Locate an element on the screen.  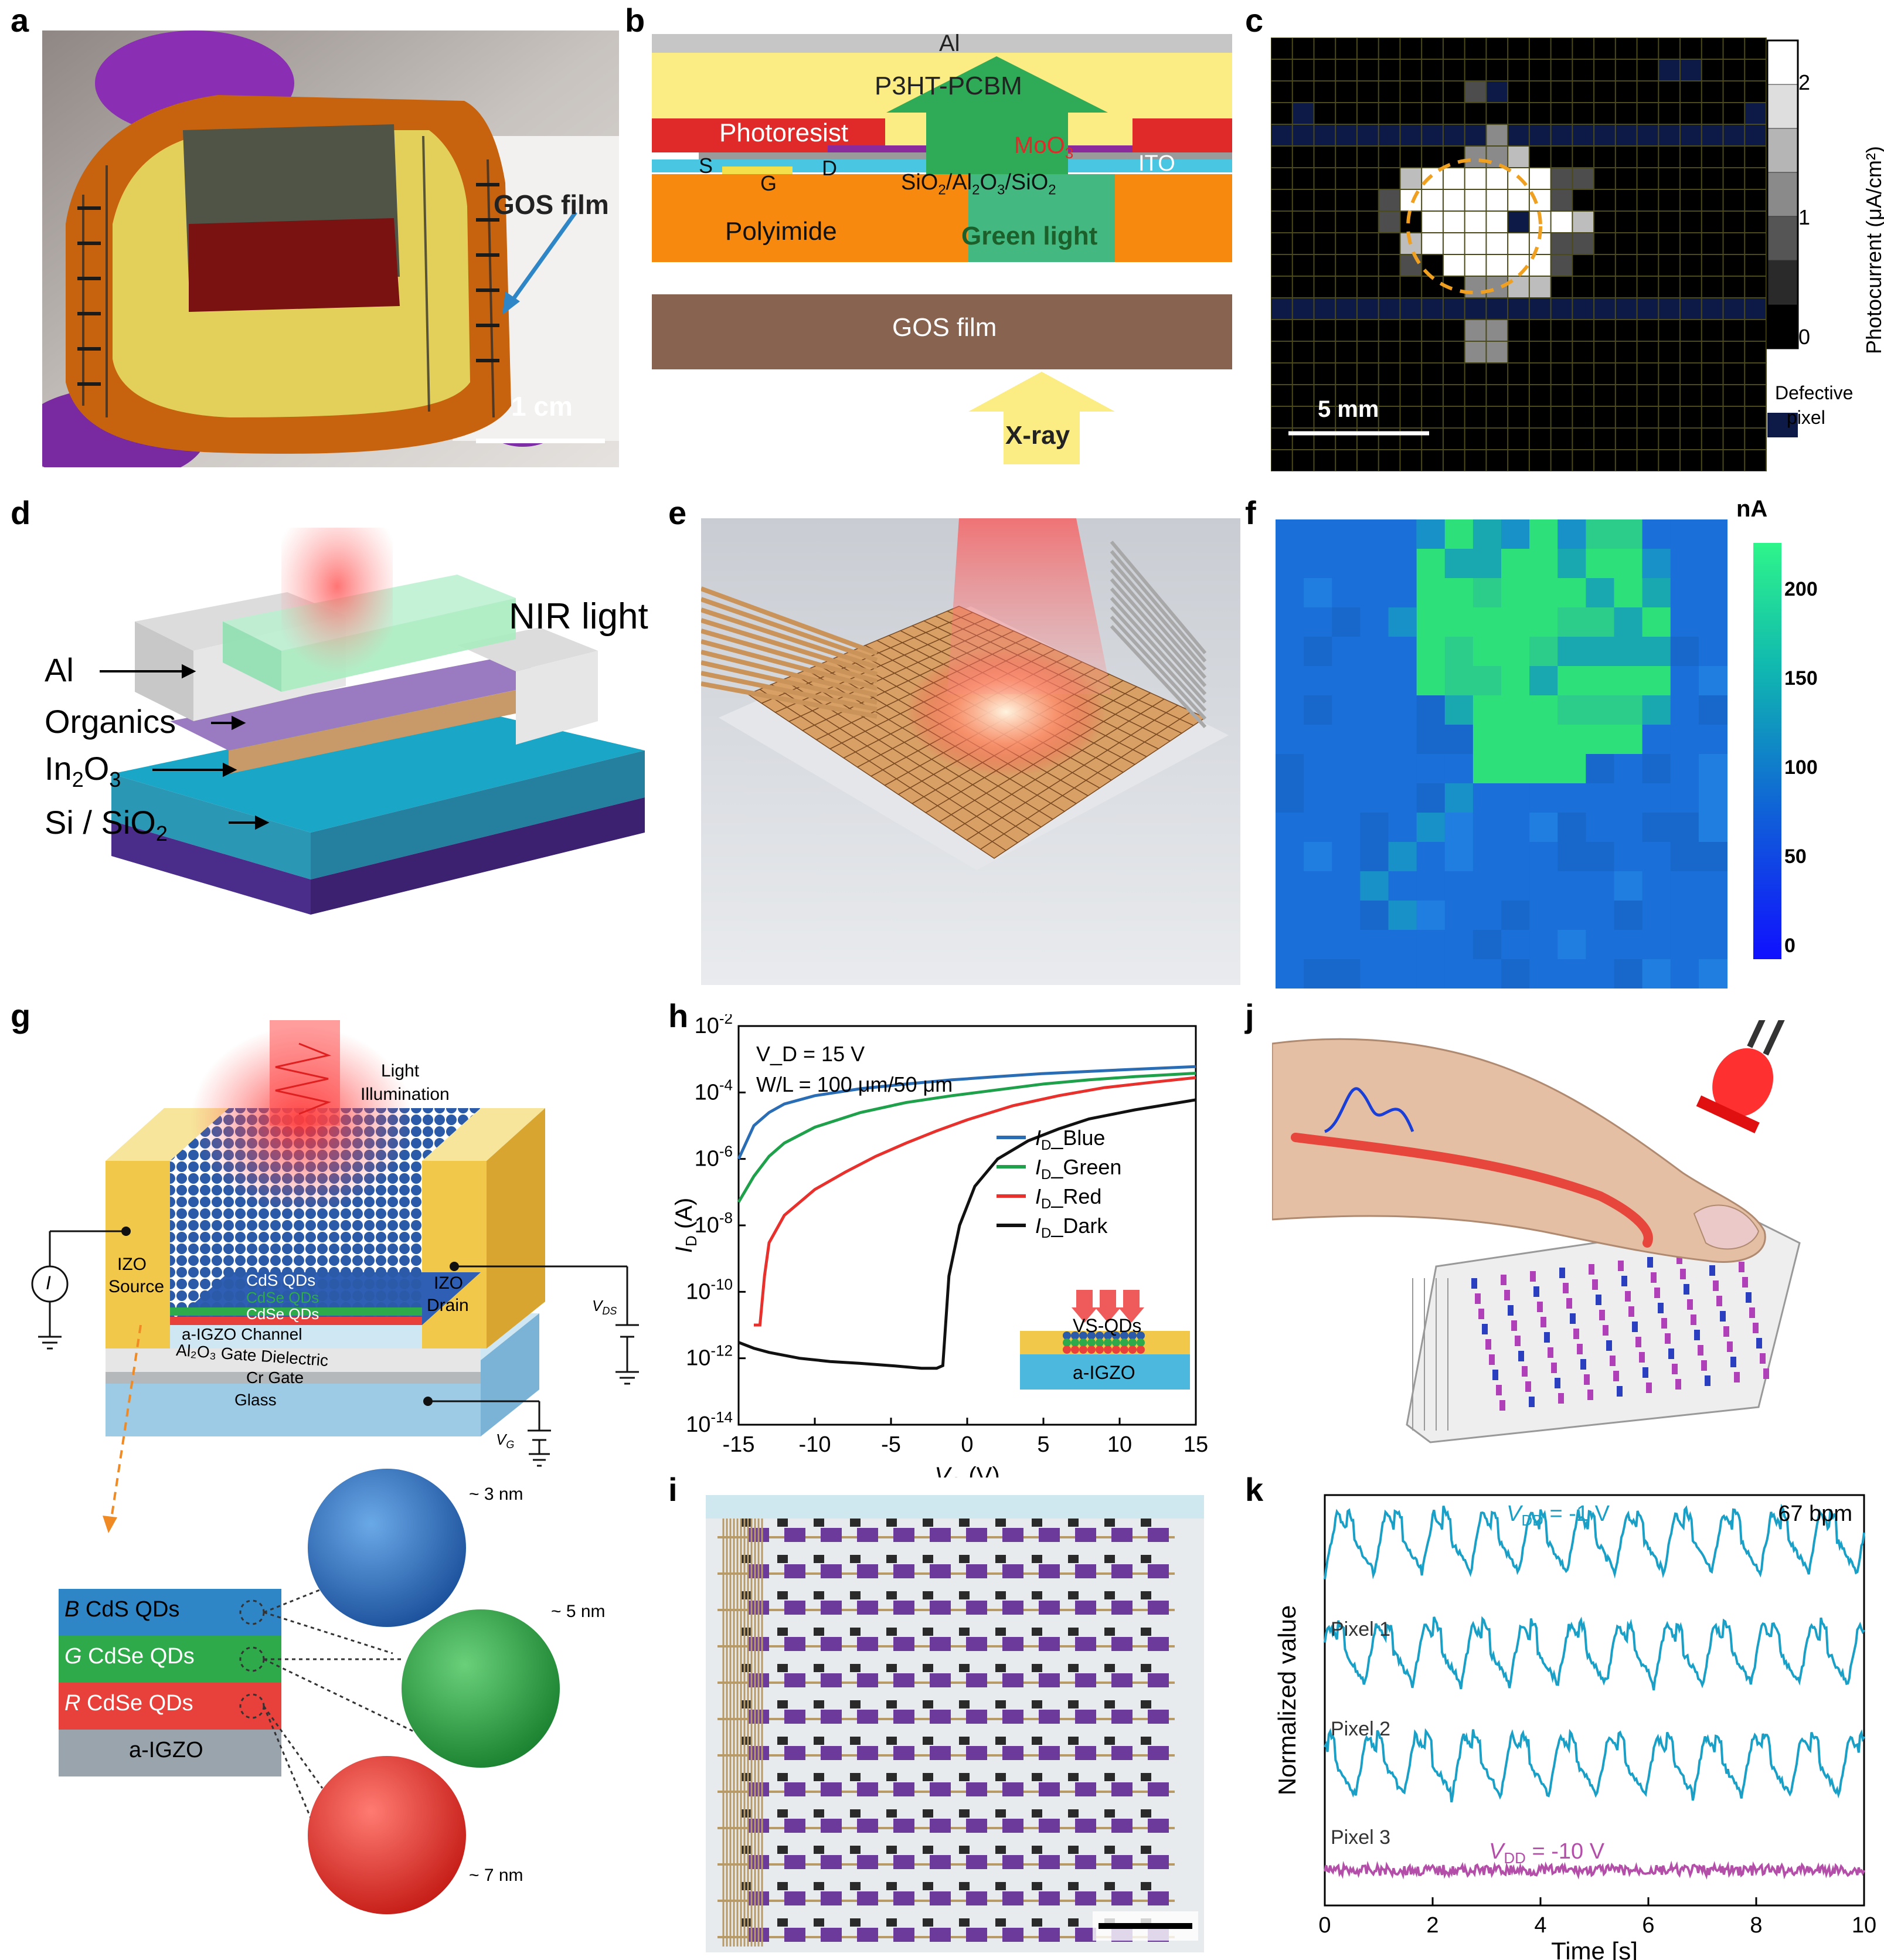
lead-line-right is located at coordinates (1158, 606).